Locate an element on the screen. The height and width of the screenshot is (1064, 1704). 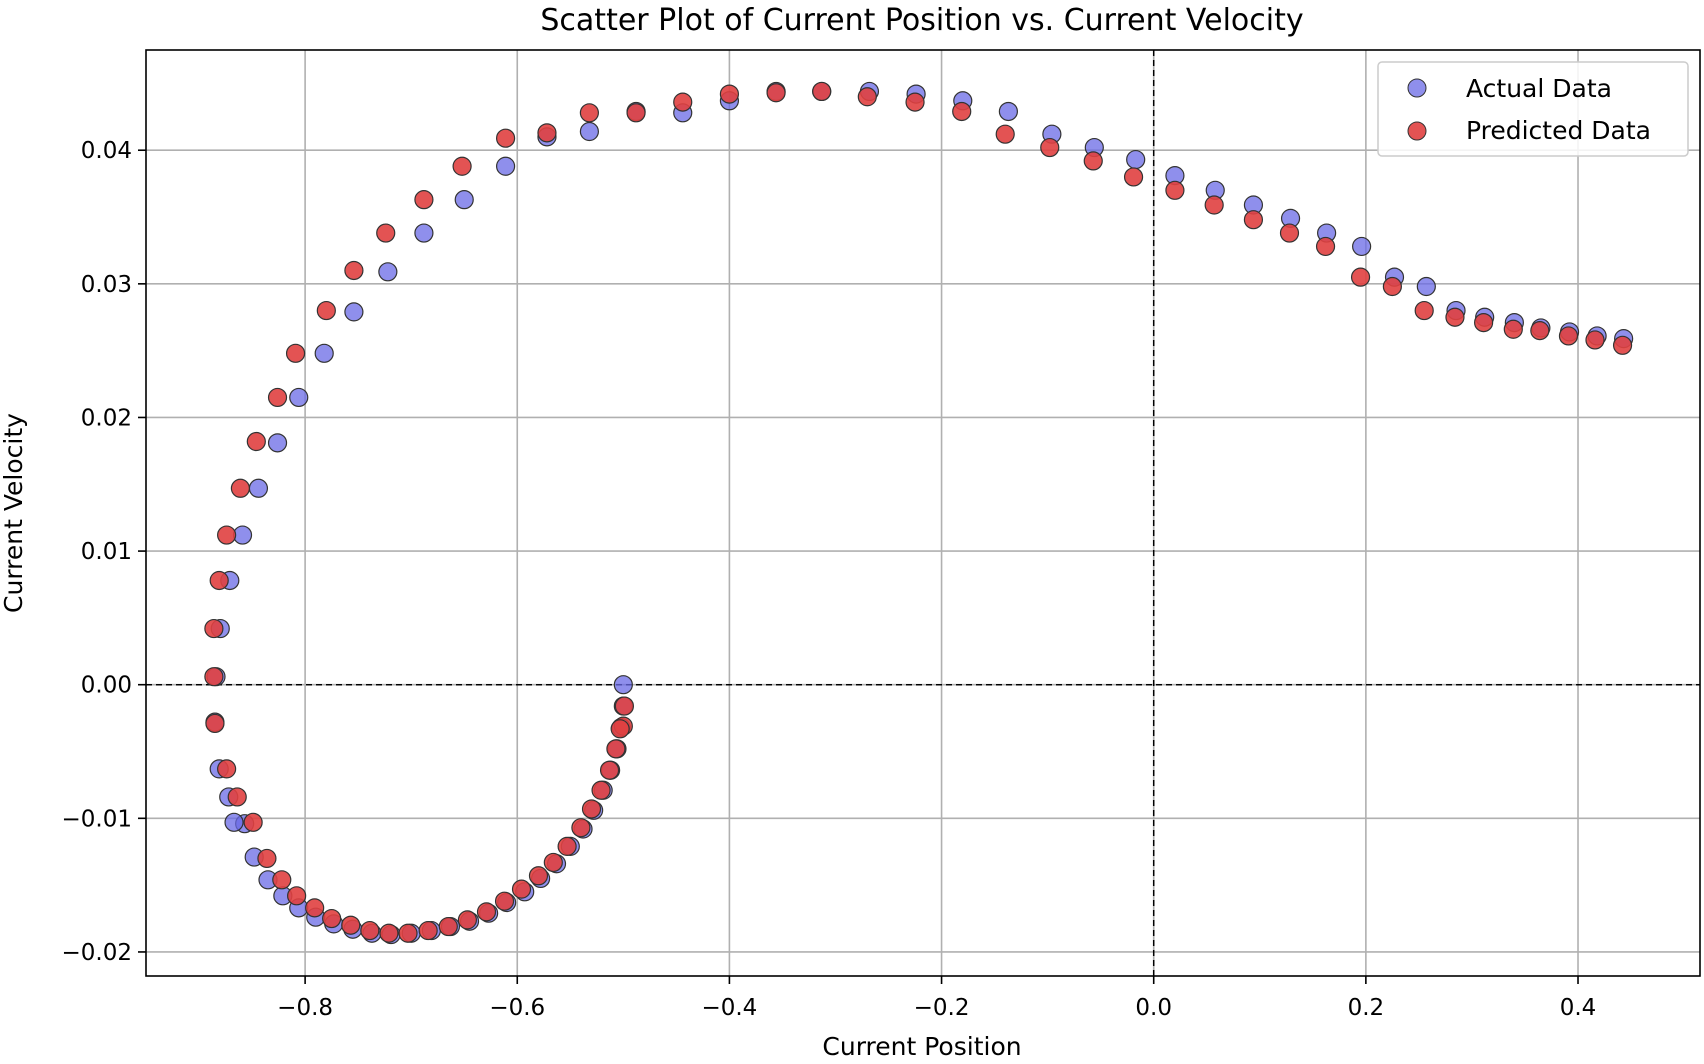
y-tick-label: 0.02 is located at coordinates (106, 418).